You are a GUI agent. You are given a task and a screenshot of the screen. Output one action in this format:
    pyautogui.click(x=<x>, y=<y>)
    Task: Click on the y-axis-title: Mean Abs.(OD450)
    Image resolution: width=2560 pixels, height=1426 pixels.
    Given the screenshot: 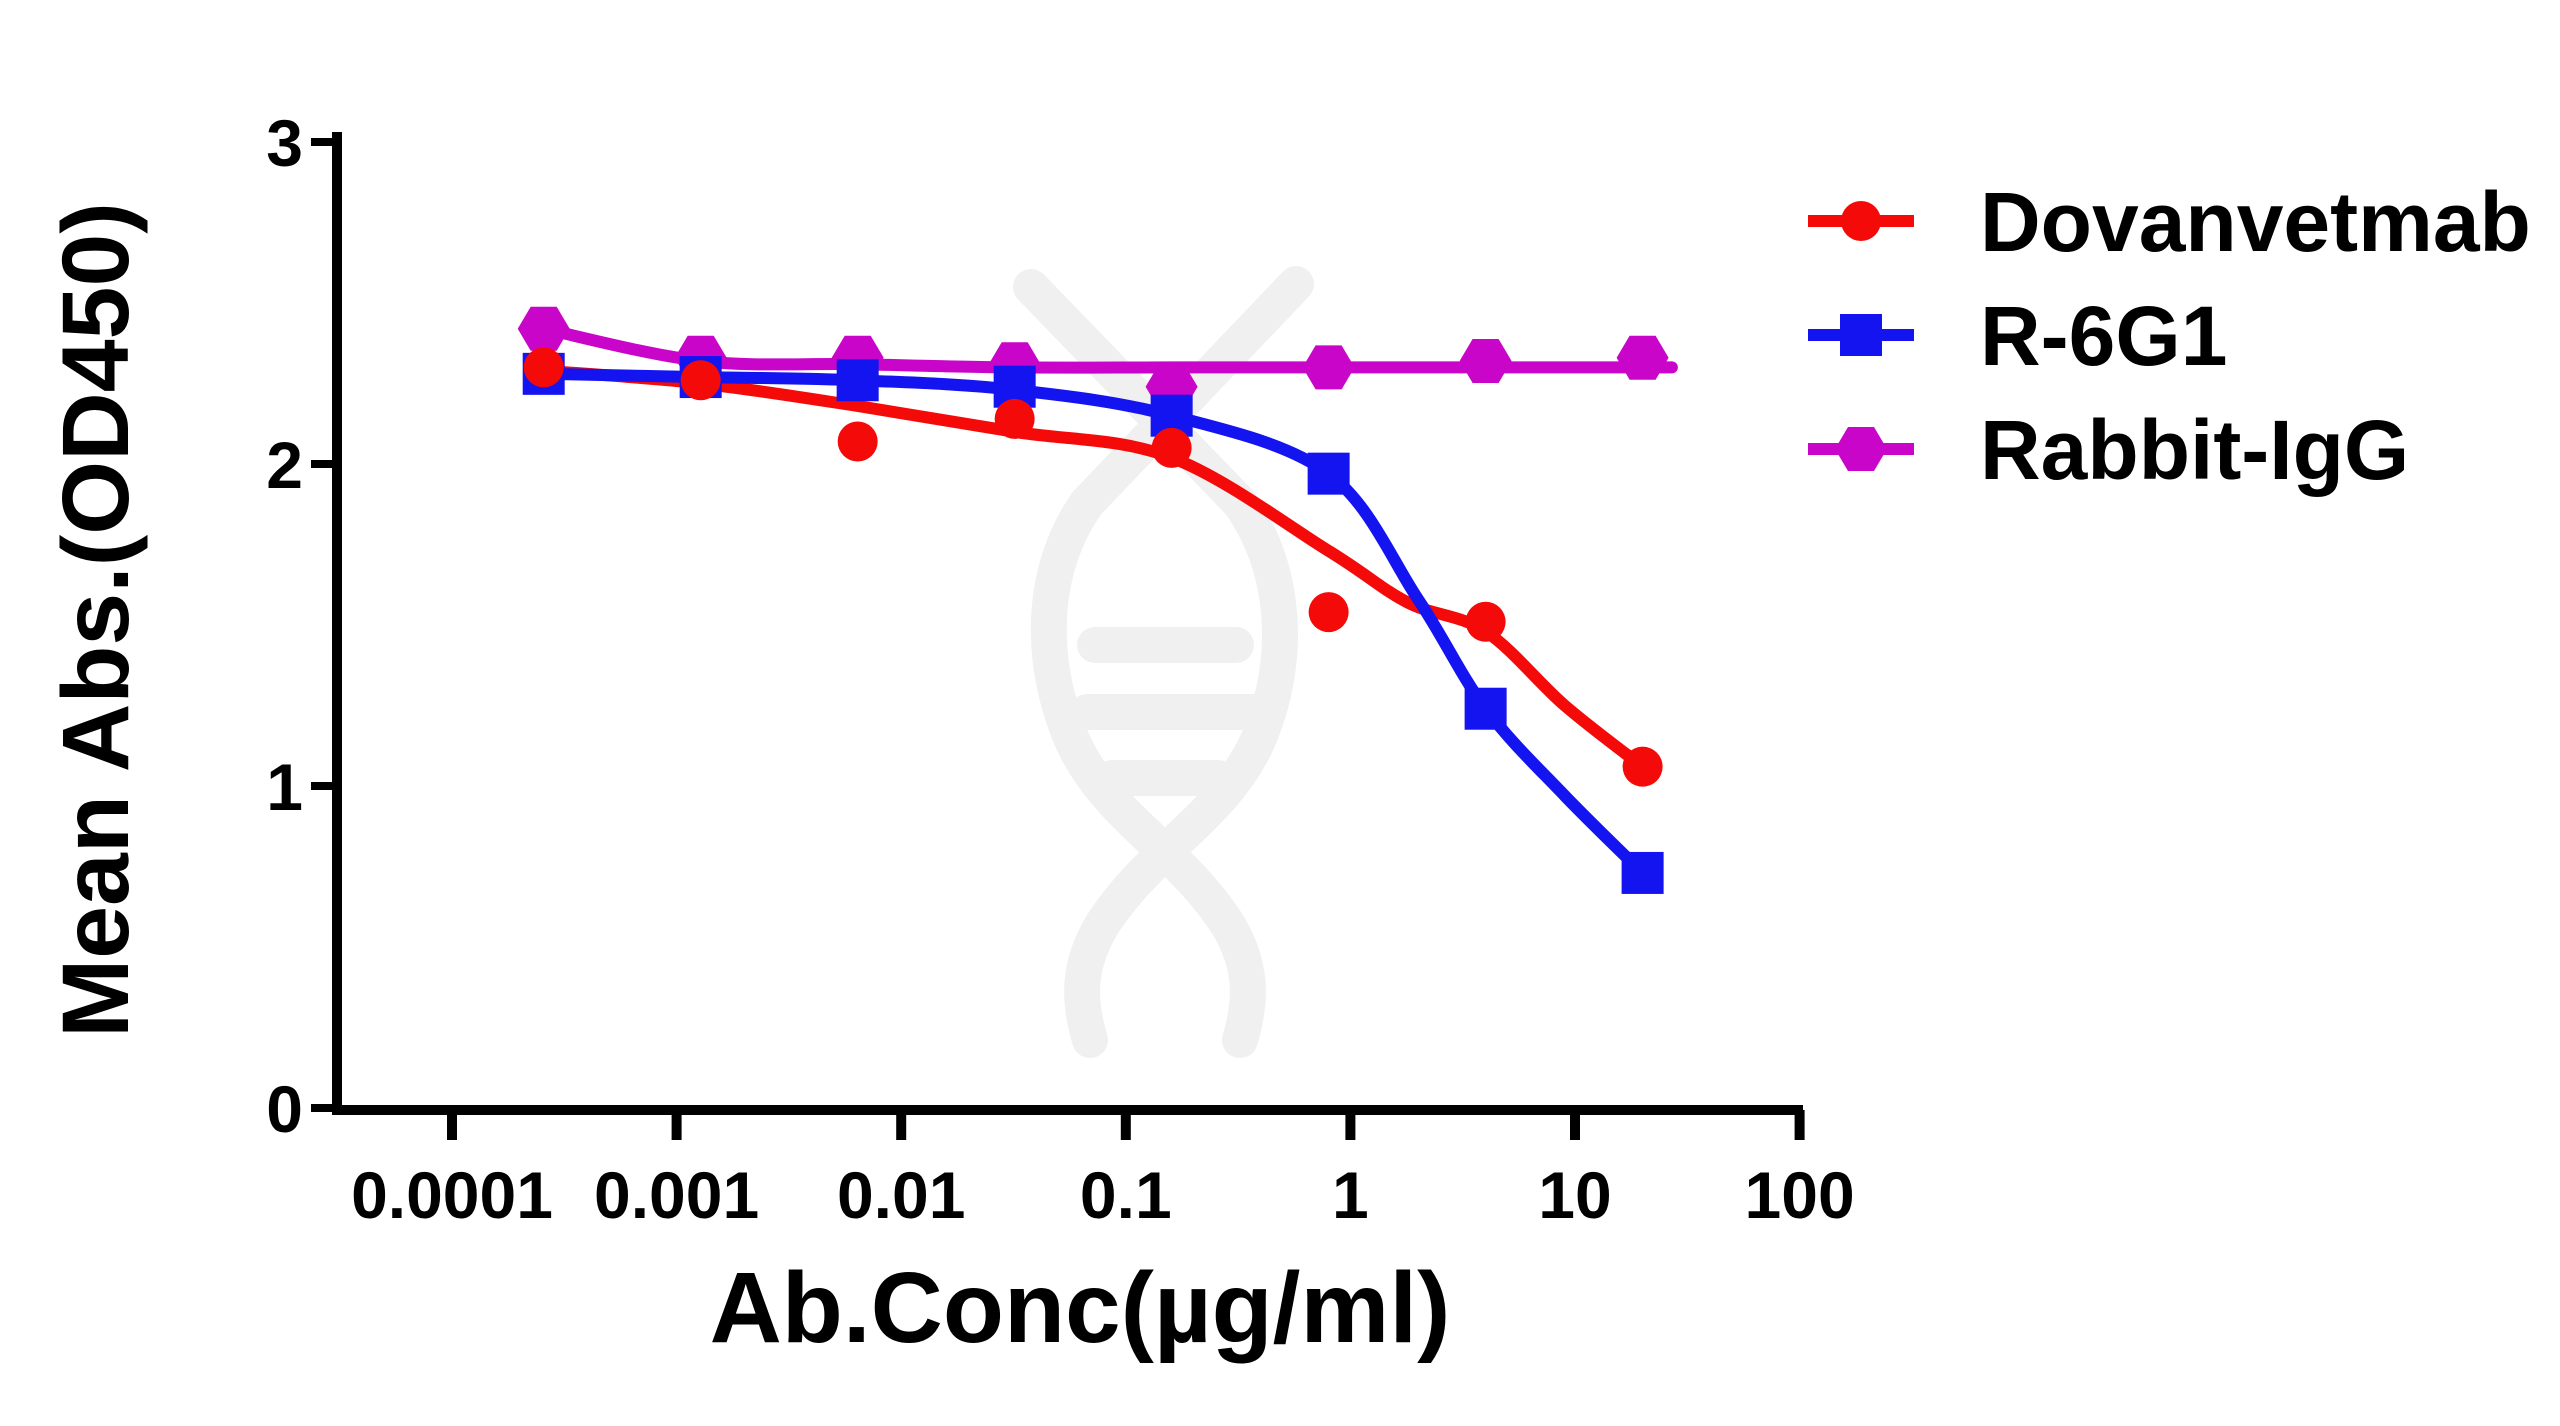 What is the action you would take?
    pyautogui.click(x=96, y=620)
    